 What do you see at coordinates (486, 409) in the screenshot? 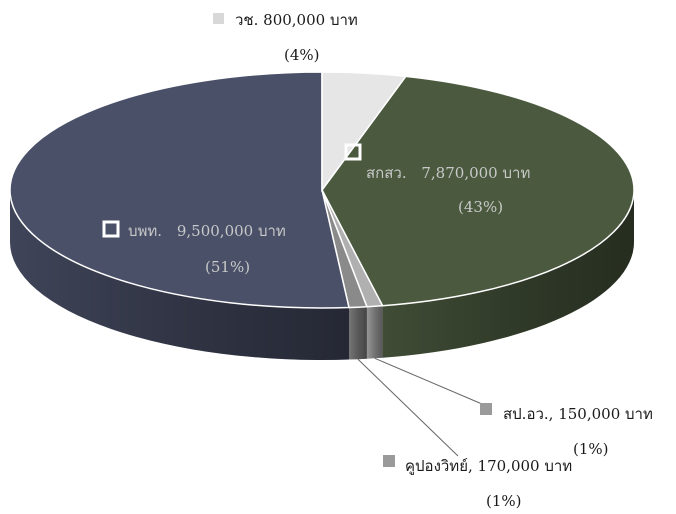
I see `legend-marker-spow` at bounding box center [486, 409].